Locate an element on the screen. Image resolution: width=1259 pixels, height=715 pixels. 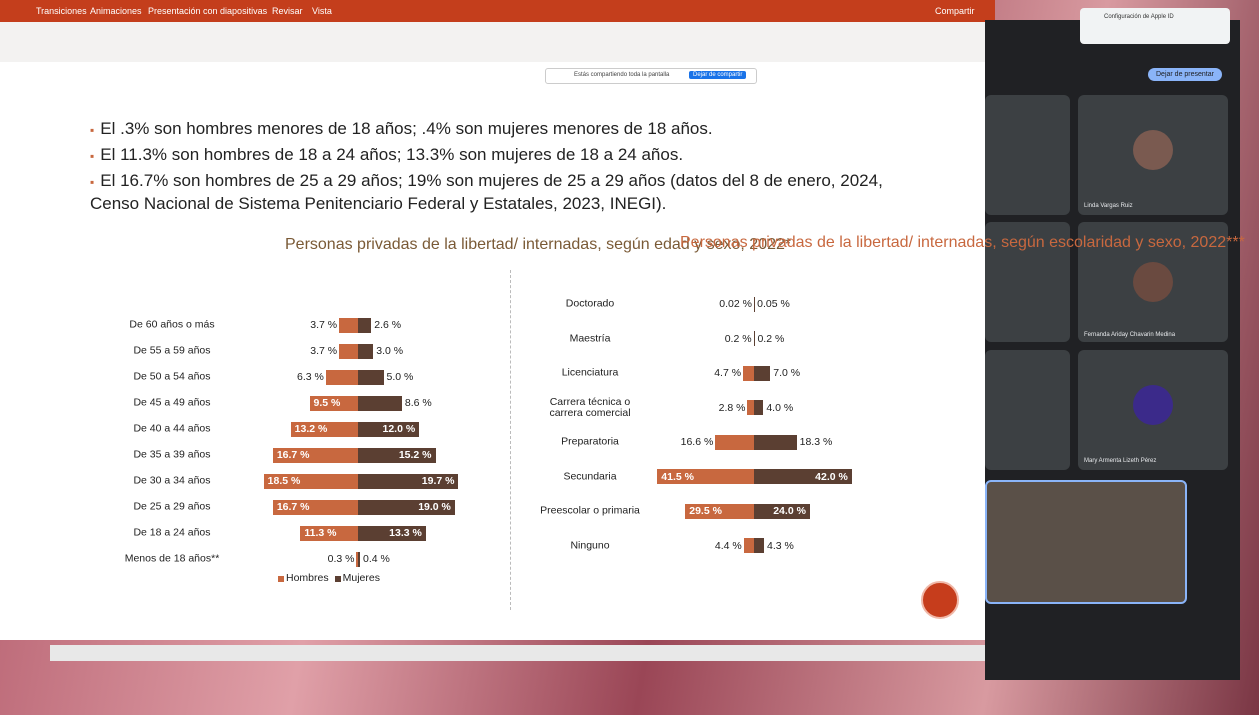
participant-name: Mary Armenta Lizeth Pérez is located at coordinates (1120, 461).